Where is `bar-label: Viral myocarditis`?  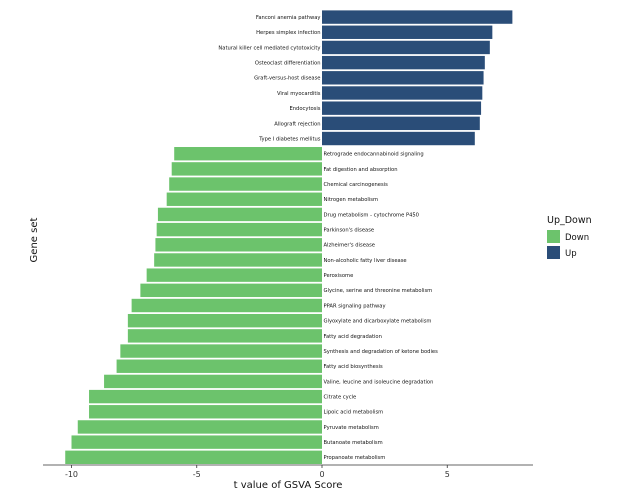 bar-label: Viral myocarditis is located at coordinates (299, 94).